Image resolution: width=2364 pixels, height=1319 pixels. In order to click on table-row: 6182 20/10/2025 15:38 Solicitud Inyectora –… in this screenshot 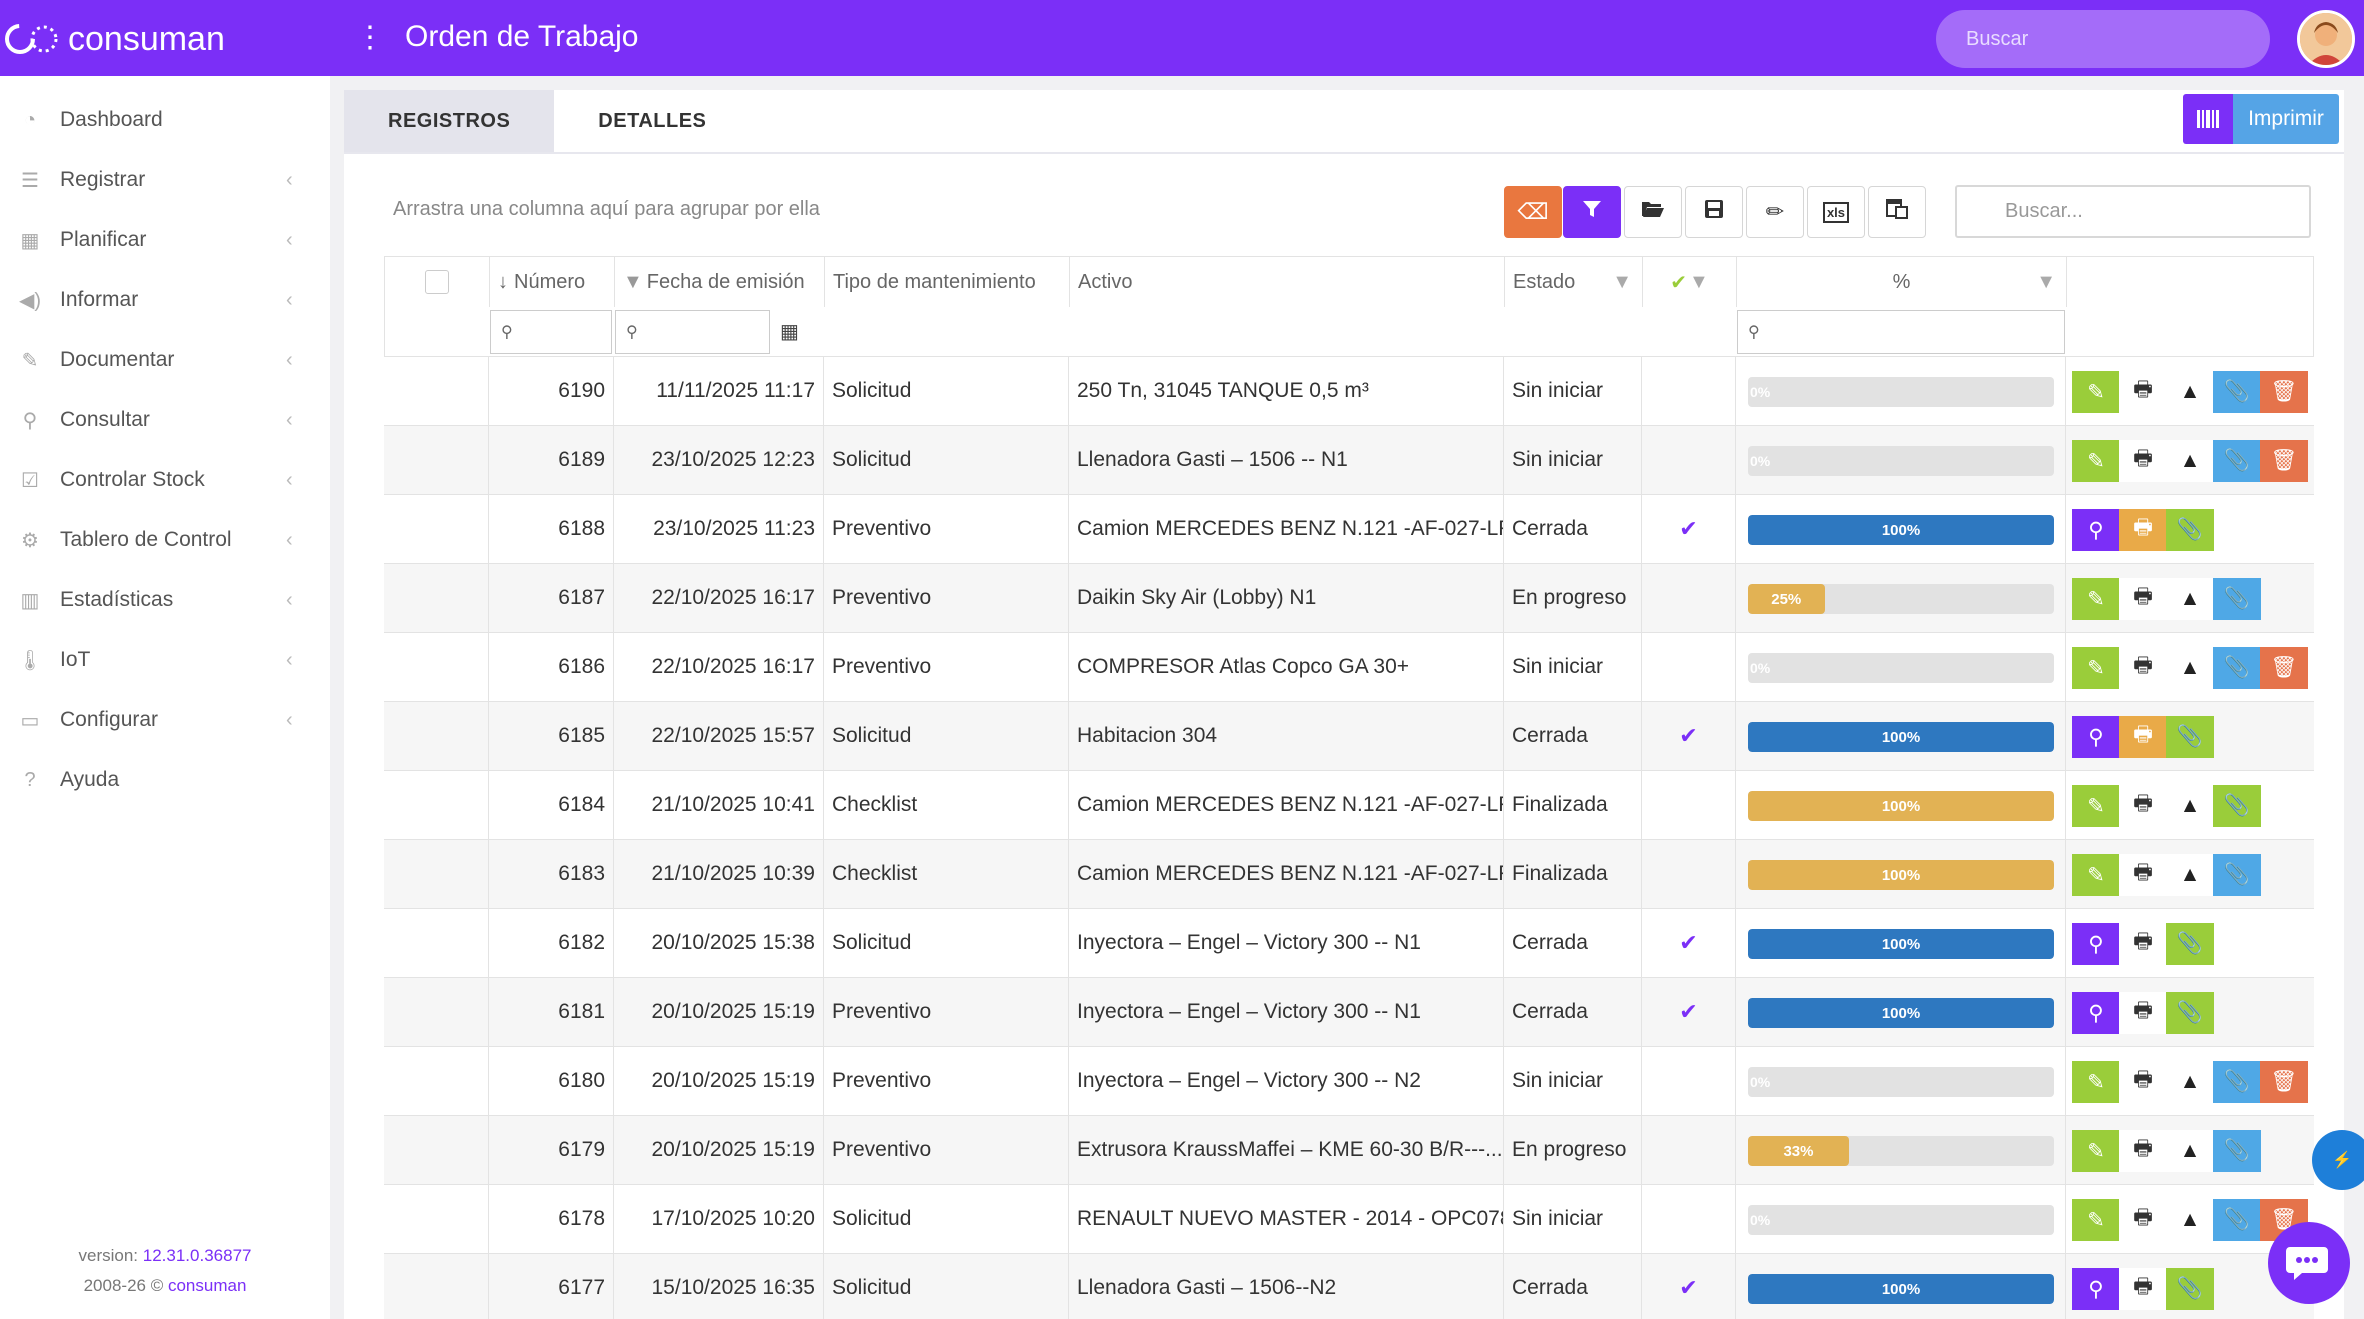, I will do `click(1349, 943)`.